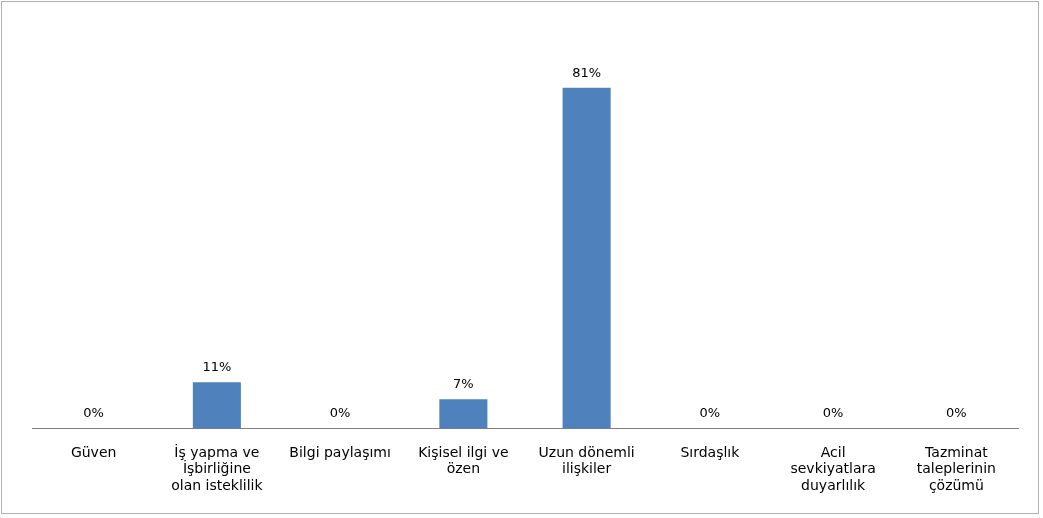 This screenshot has width=1043, height=518. Describe the element at coordinates (956, 468) in the screenshot. I see `x-tick-label: Tazminat taleplerinin çözümü` at that location.